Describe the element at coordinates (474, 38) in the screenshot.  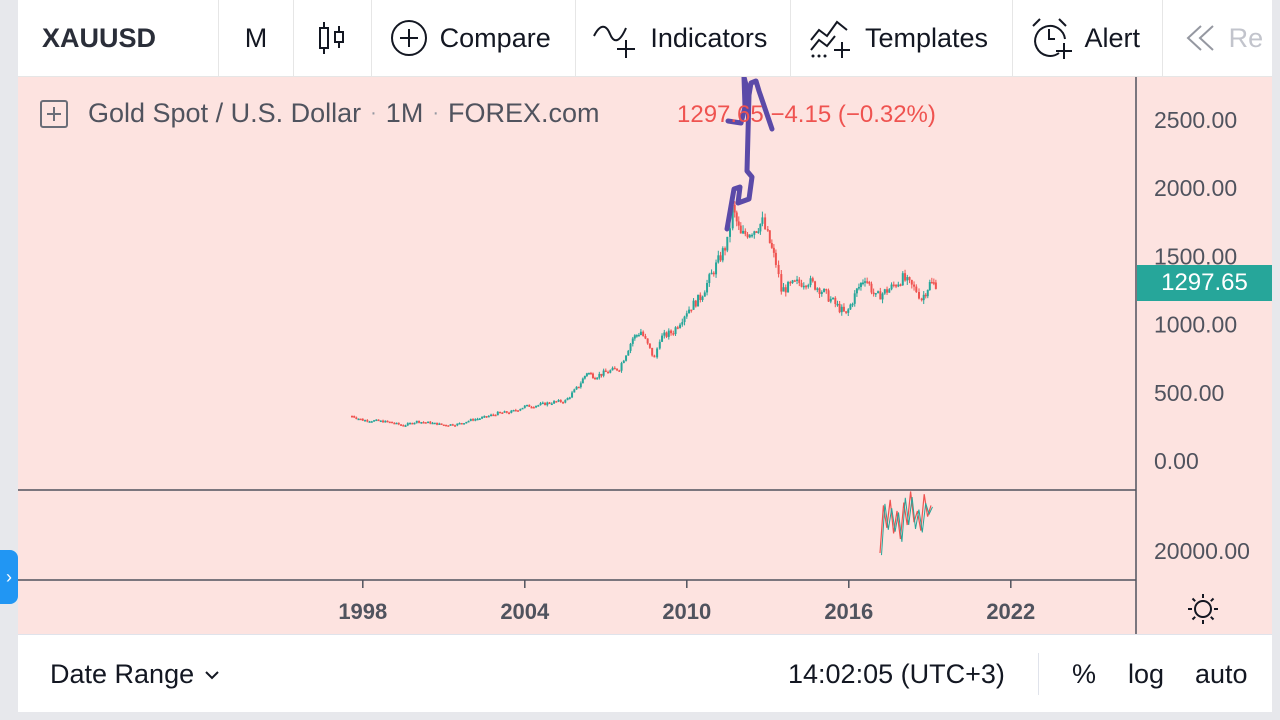
I see `compare-button: Compare` at that location.